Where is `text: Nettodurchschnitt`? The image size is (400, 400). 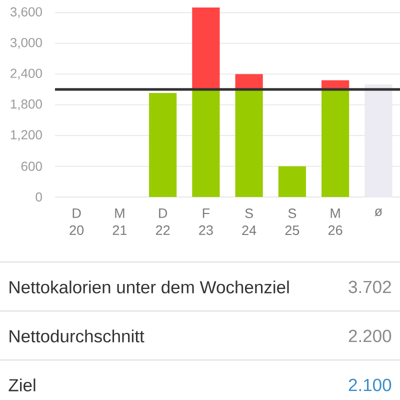
text: Nettodurchschnitt is located at coordinates (77, 336).